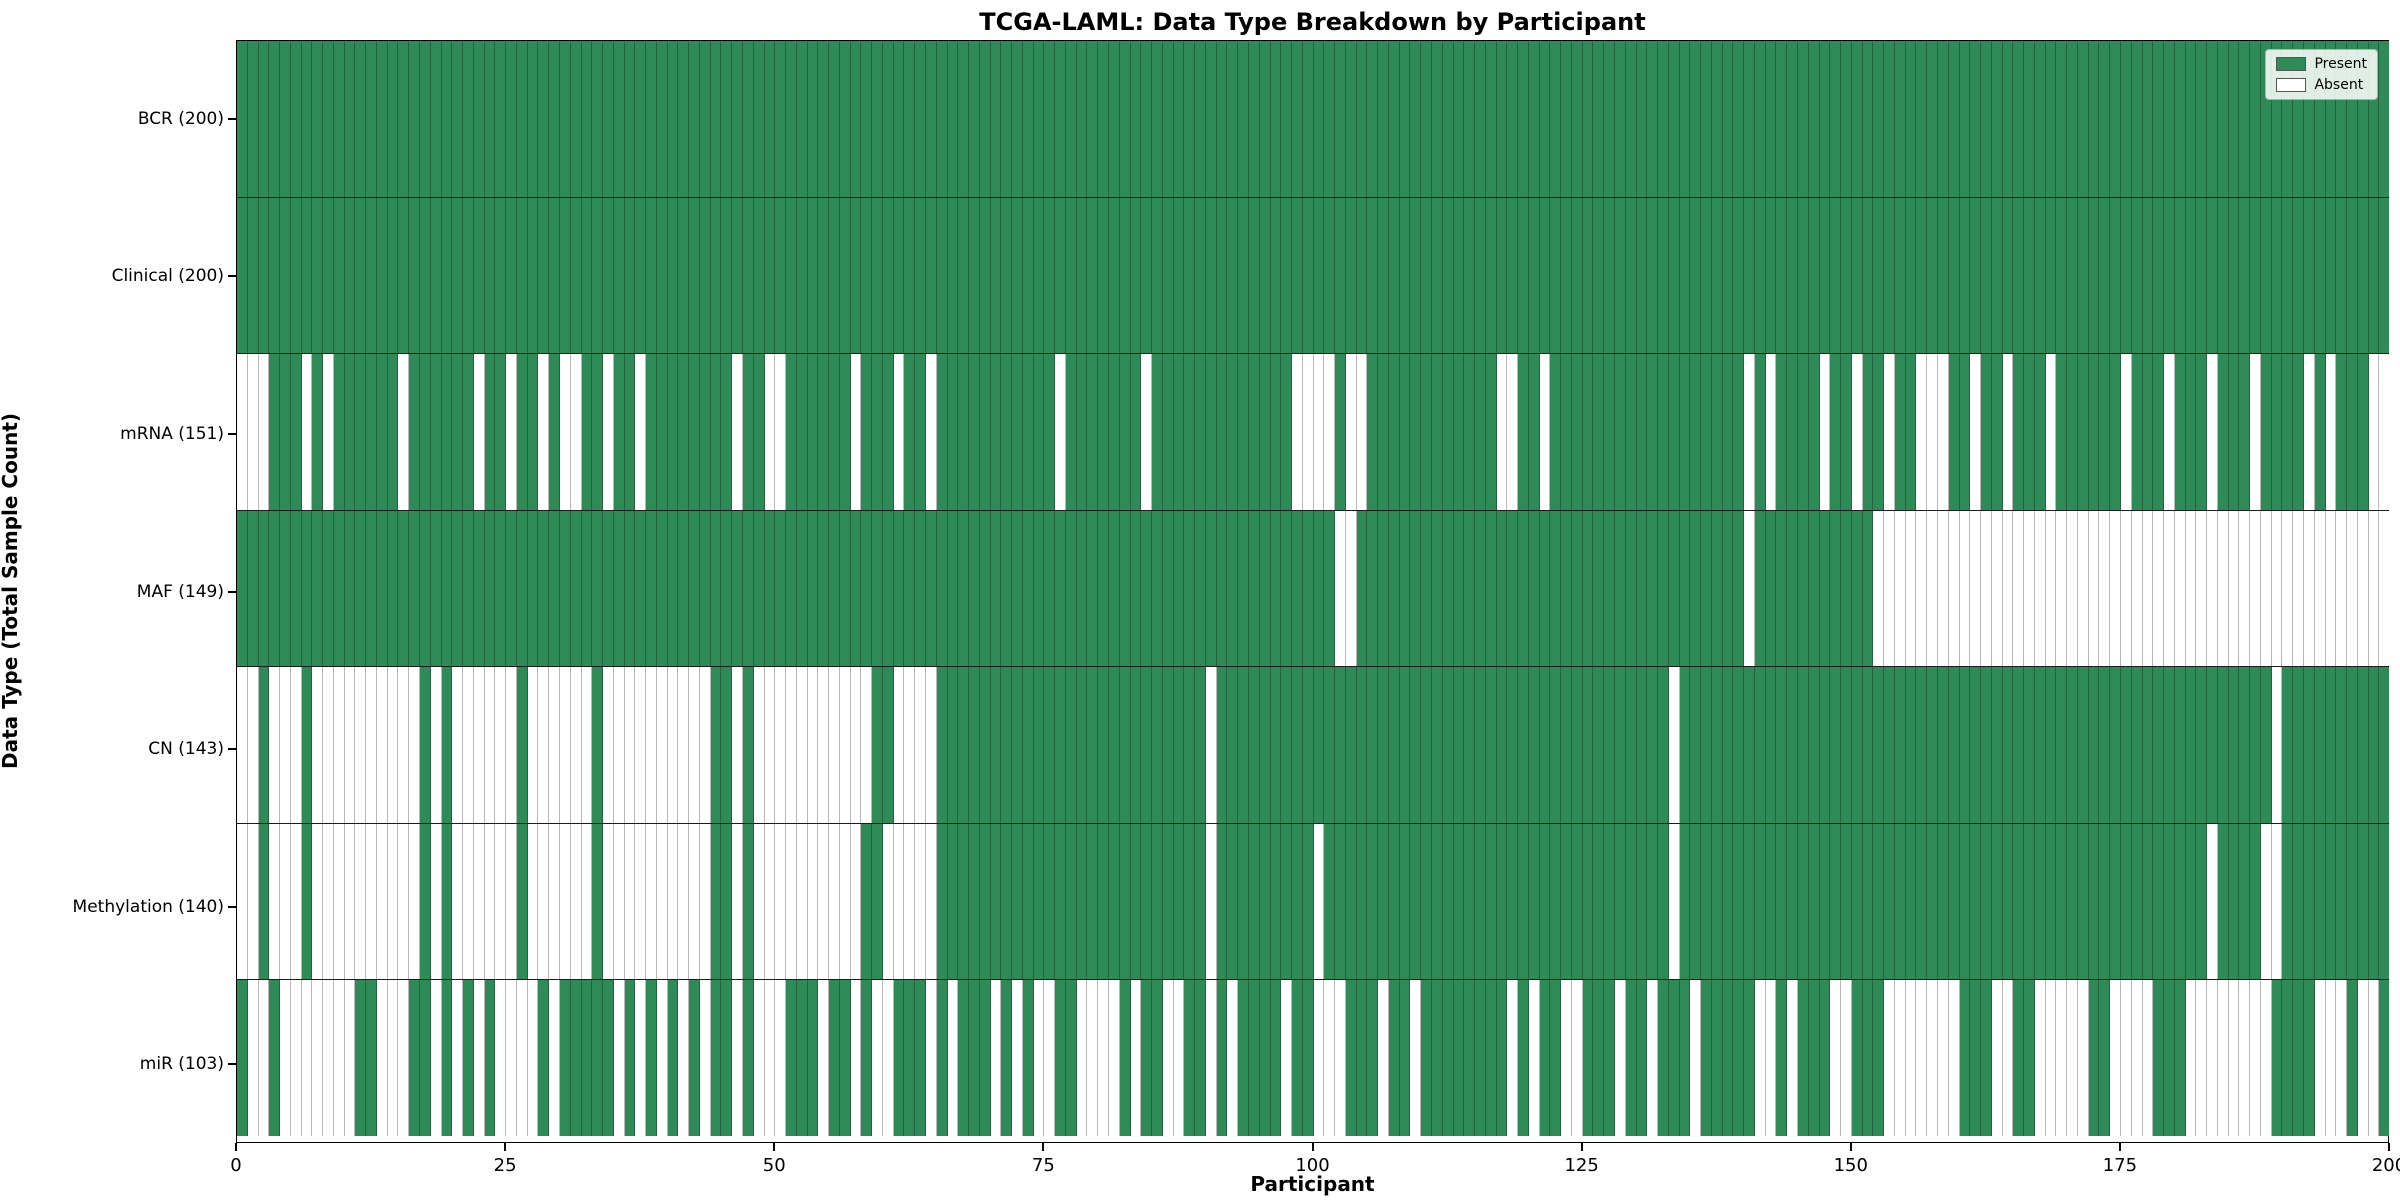  Describe the element at coordinates (148, 906) in the screenshot. I see `y-tick-label-Methylation: Methylation (140)` at that location.